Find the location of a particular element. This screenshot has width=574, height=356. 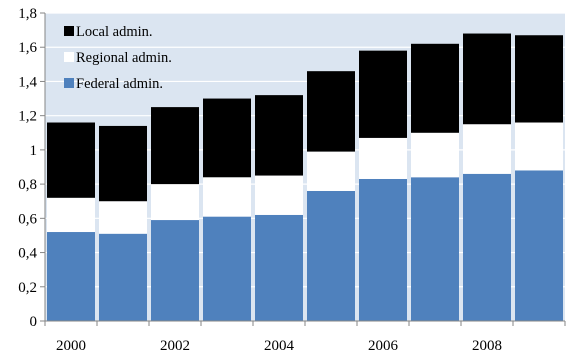

y-tick-label: 0,6 is located at coordinates (27, 219).